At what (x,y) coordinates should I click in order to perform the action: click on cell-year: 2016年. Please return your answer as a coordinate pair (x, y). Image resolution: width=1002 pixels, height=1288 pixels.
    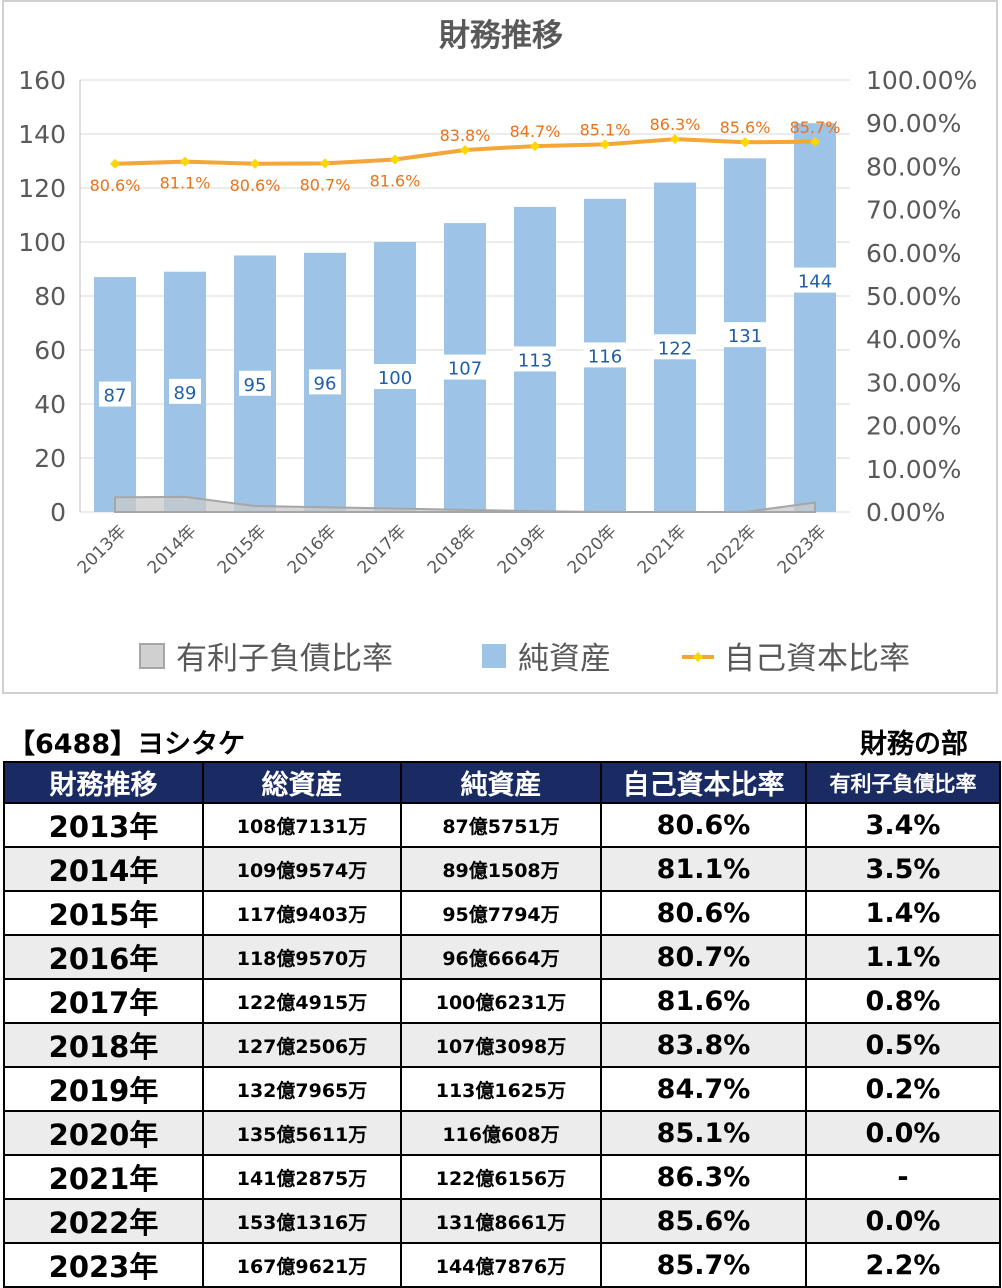
    Looking at the image, I should click on (103, 957).